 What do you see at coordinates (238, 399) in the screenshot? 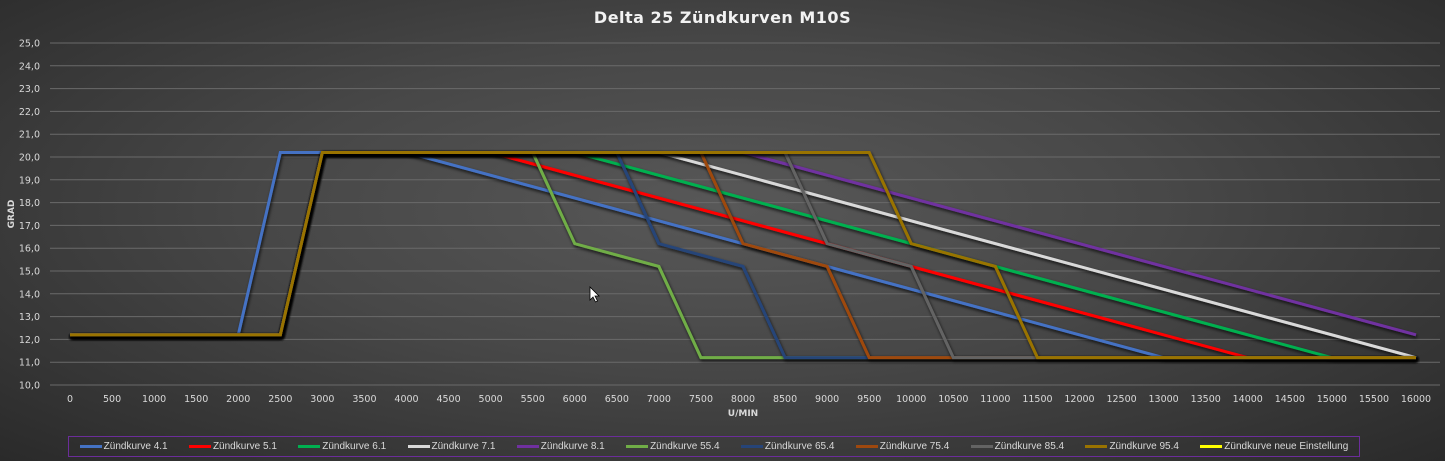
I see `x-tick-label: 2000` at bounding box center [238, 399].